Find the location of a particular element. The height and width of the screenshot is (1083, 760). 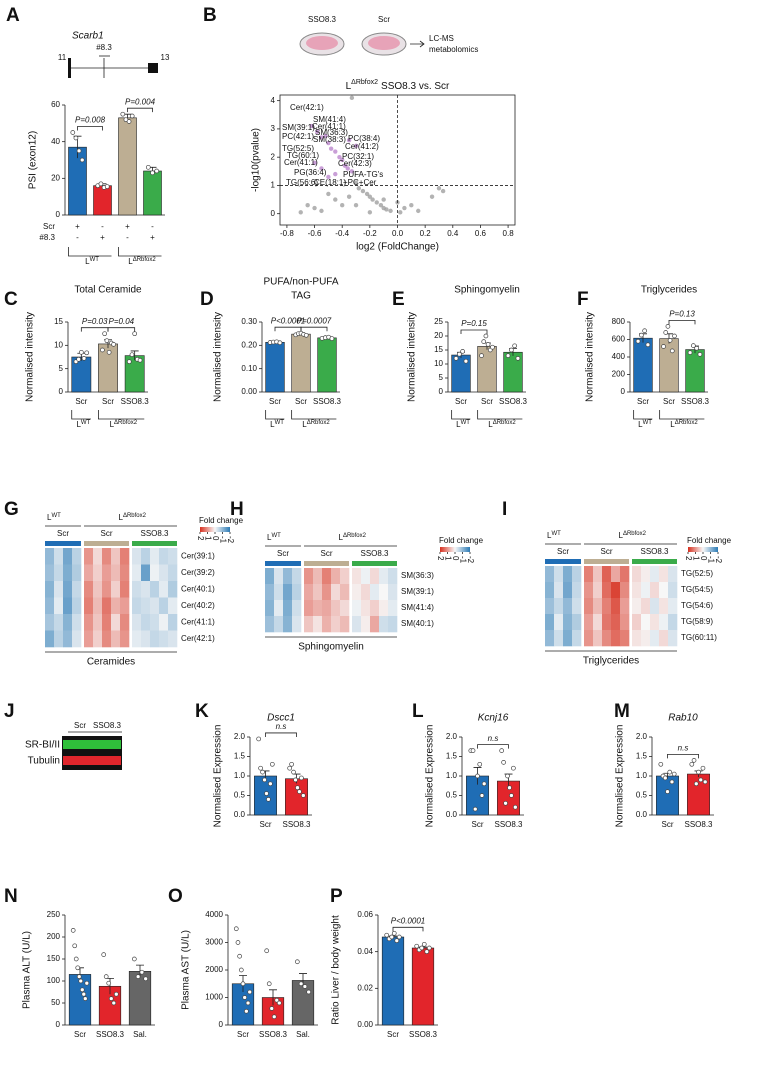

lipid-label: CE(18:1) is located at coordinates (330, 182).